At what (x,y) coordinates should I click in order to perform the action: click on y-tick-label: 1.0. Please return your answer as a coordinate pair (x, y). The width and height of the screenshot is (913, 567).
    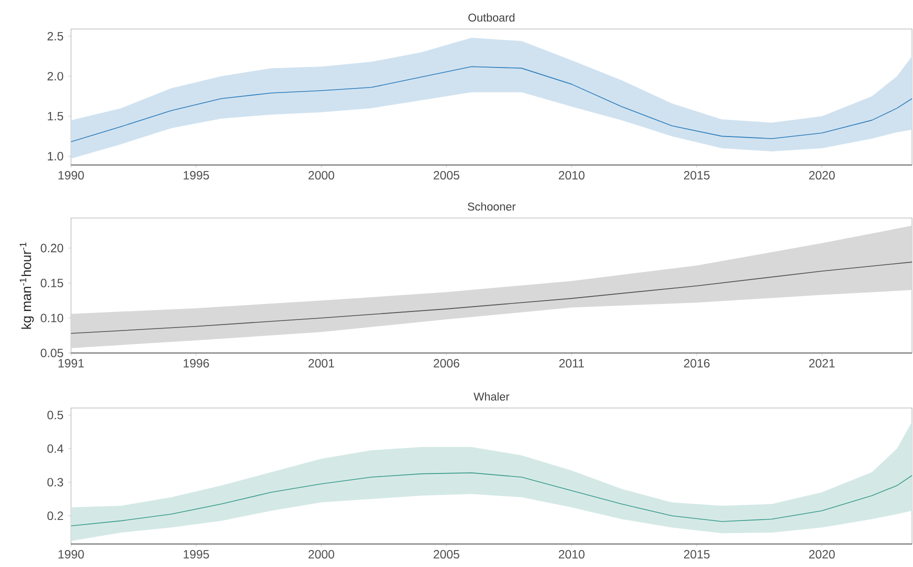
    Looking at the image, I should click on (56, 156).